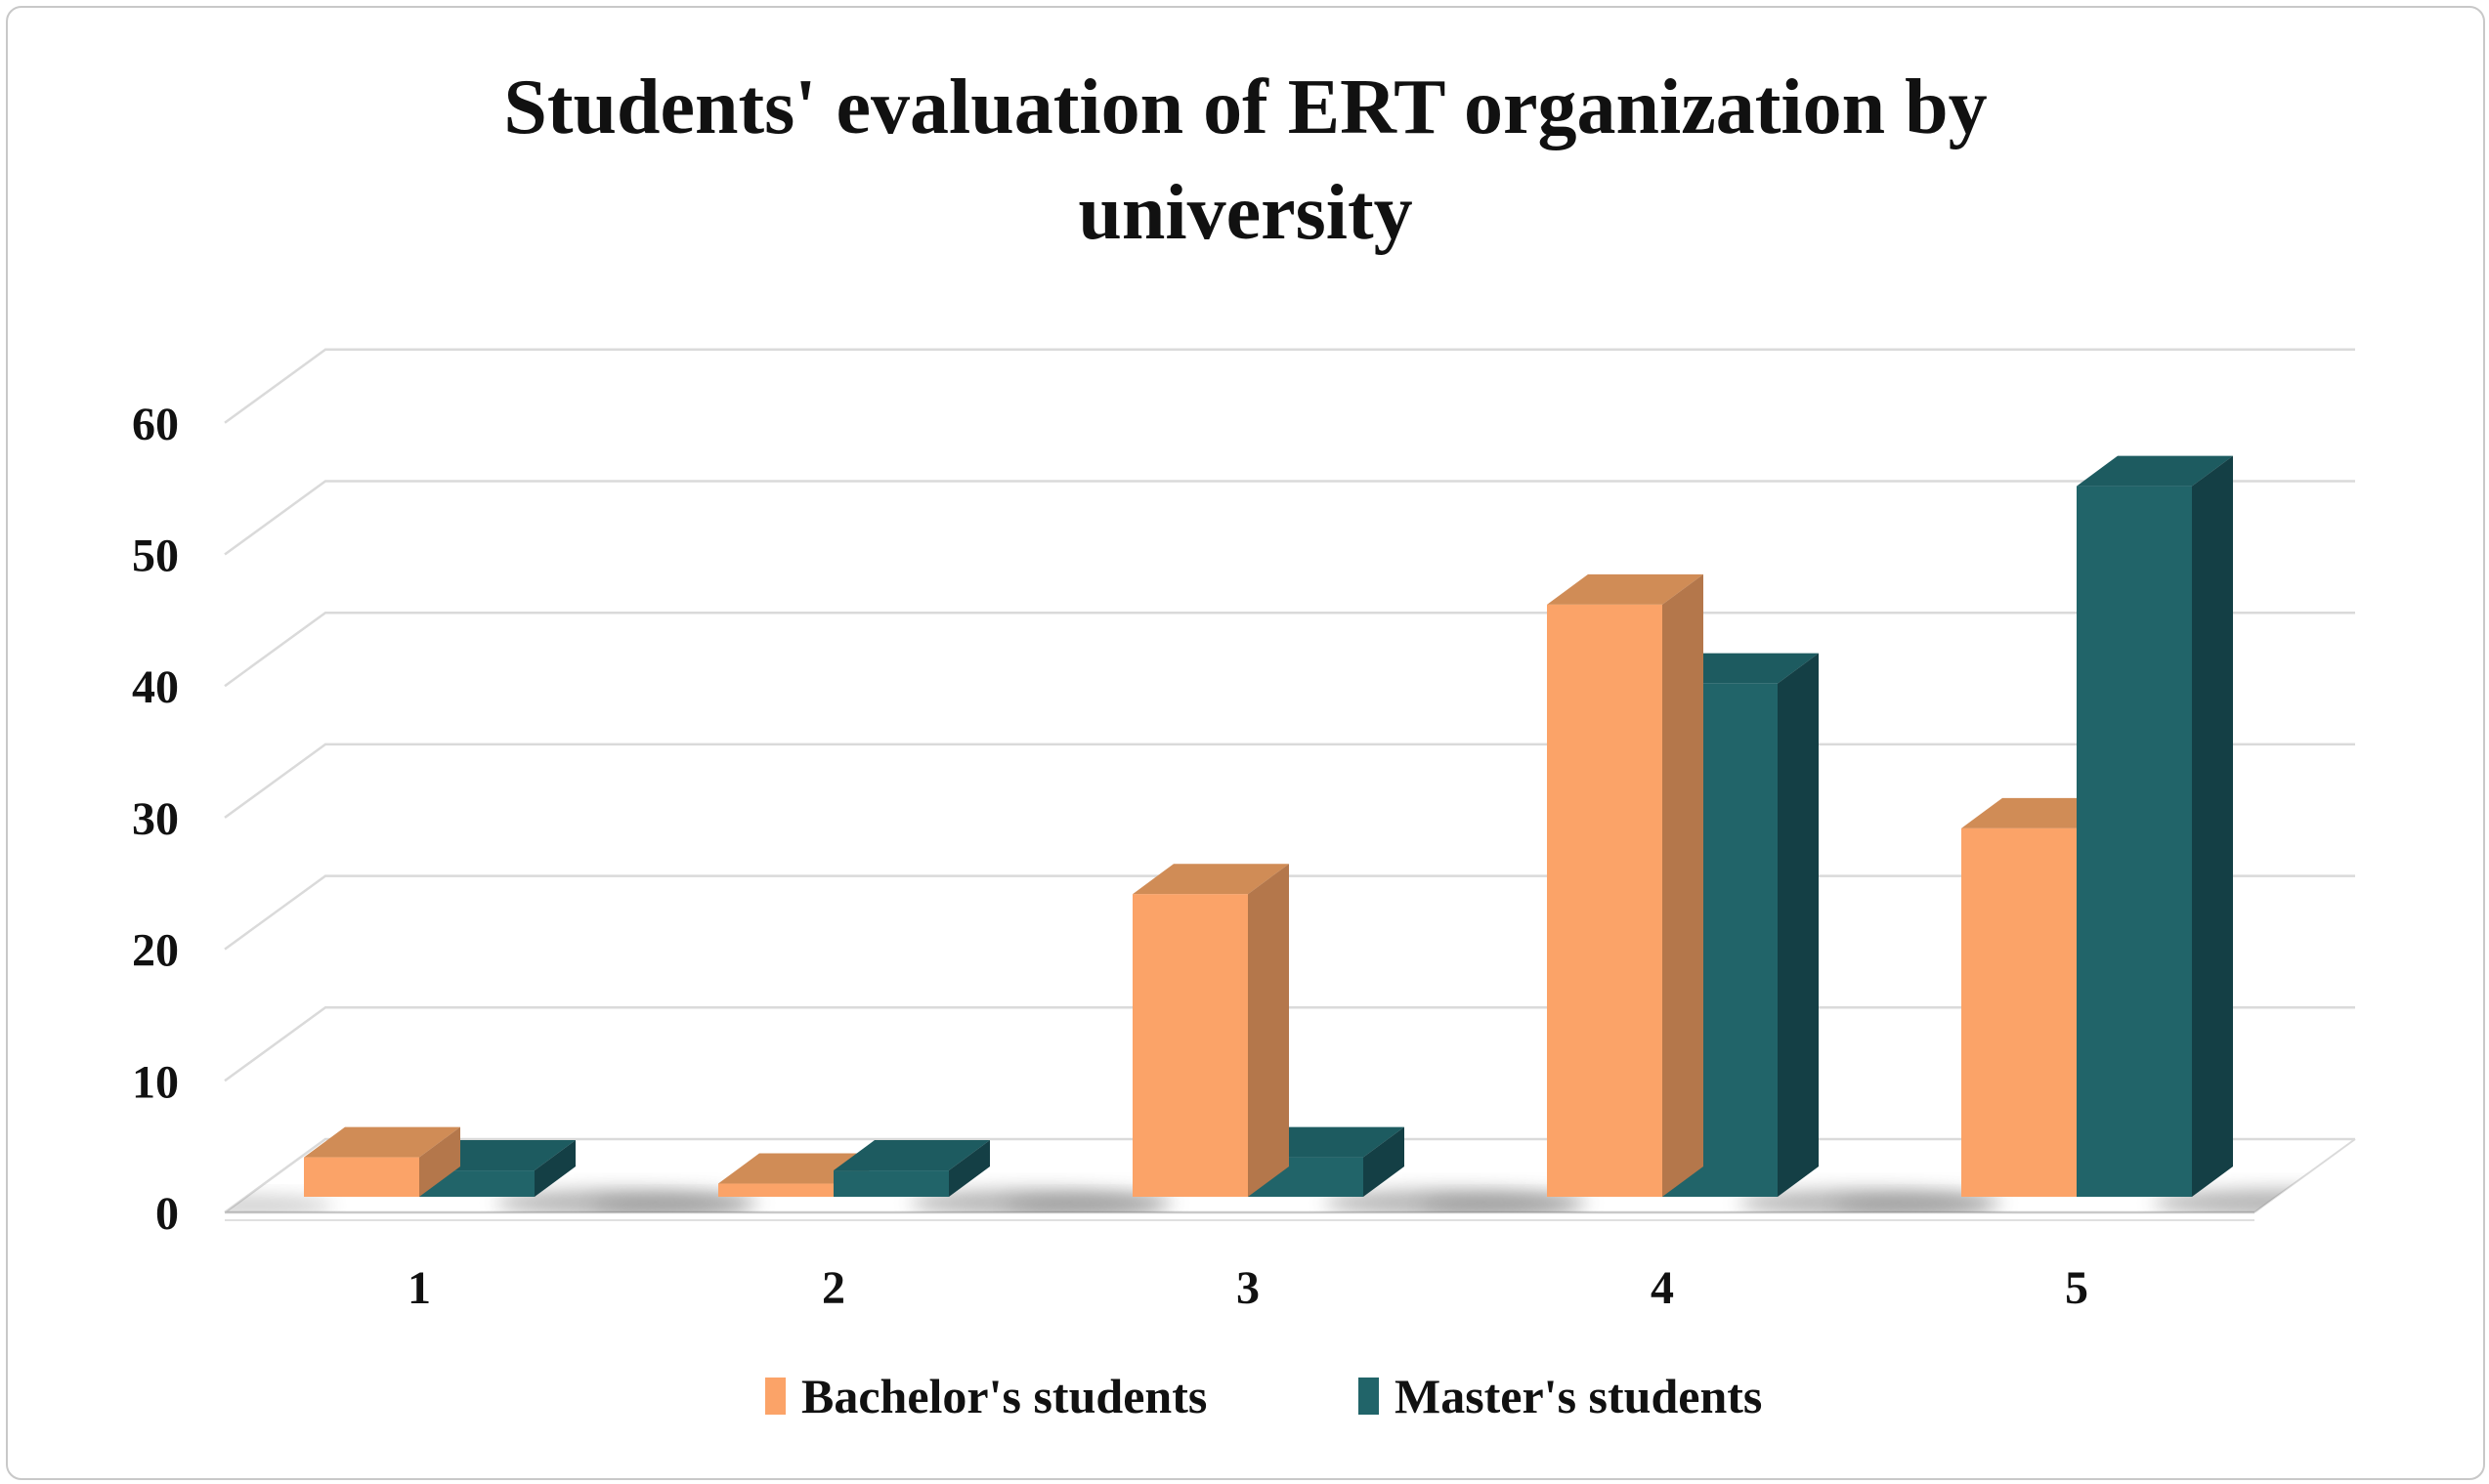  What do you see at coordinates (2076, 1288) in the screenshot?
I see `x-axis-label-5: 5` at bounding box center [2076, 1288].